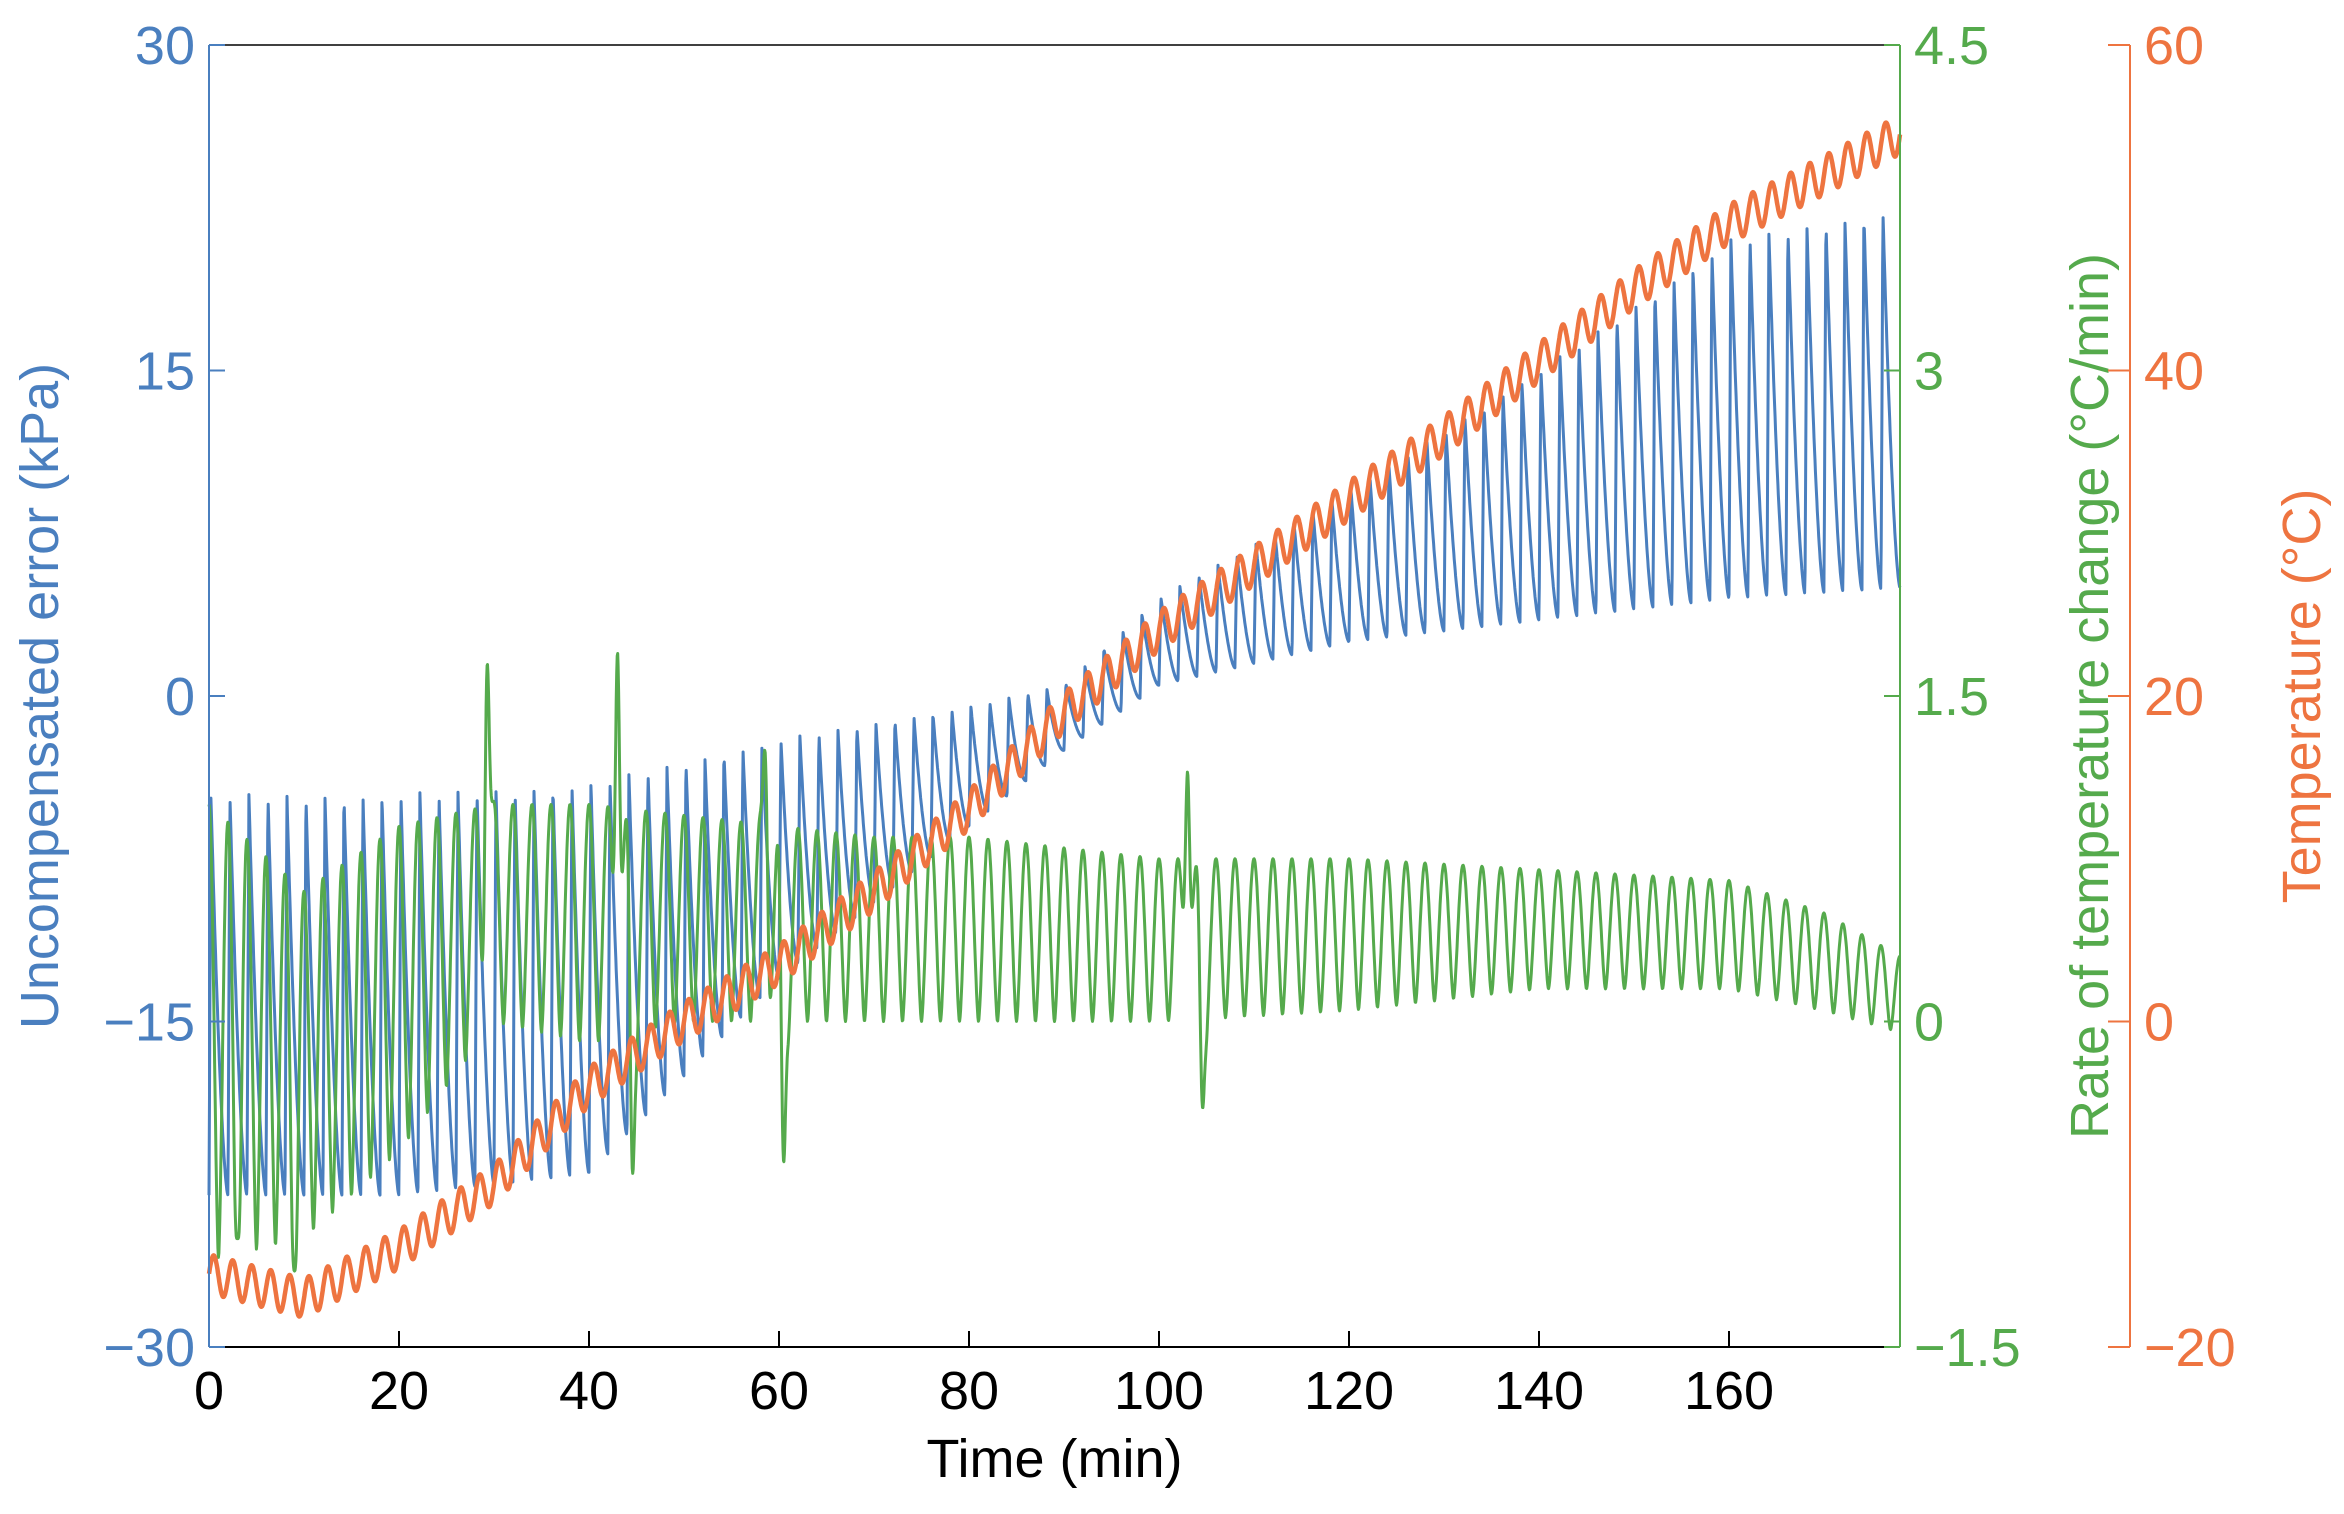  Describe the element at coordinates (1967, 1348) in the screenshot. I see `y-tick-label-rate-0: −1.5` at that location.